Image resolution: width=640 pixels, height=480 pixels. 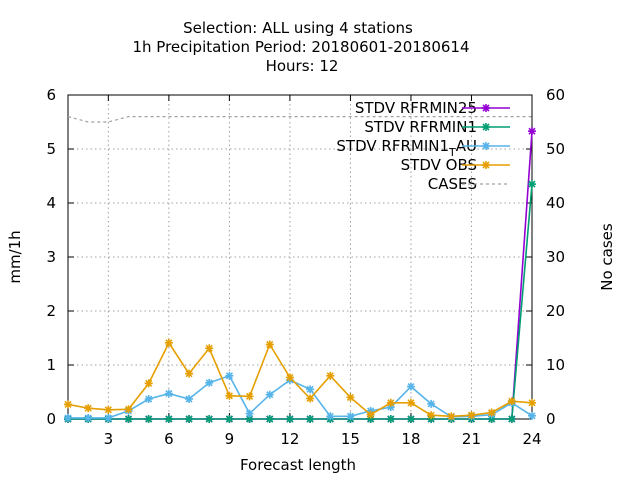 I want to click on legend-label: CASES, so click(x=452, y=184).